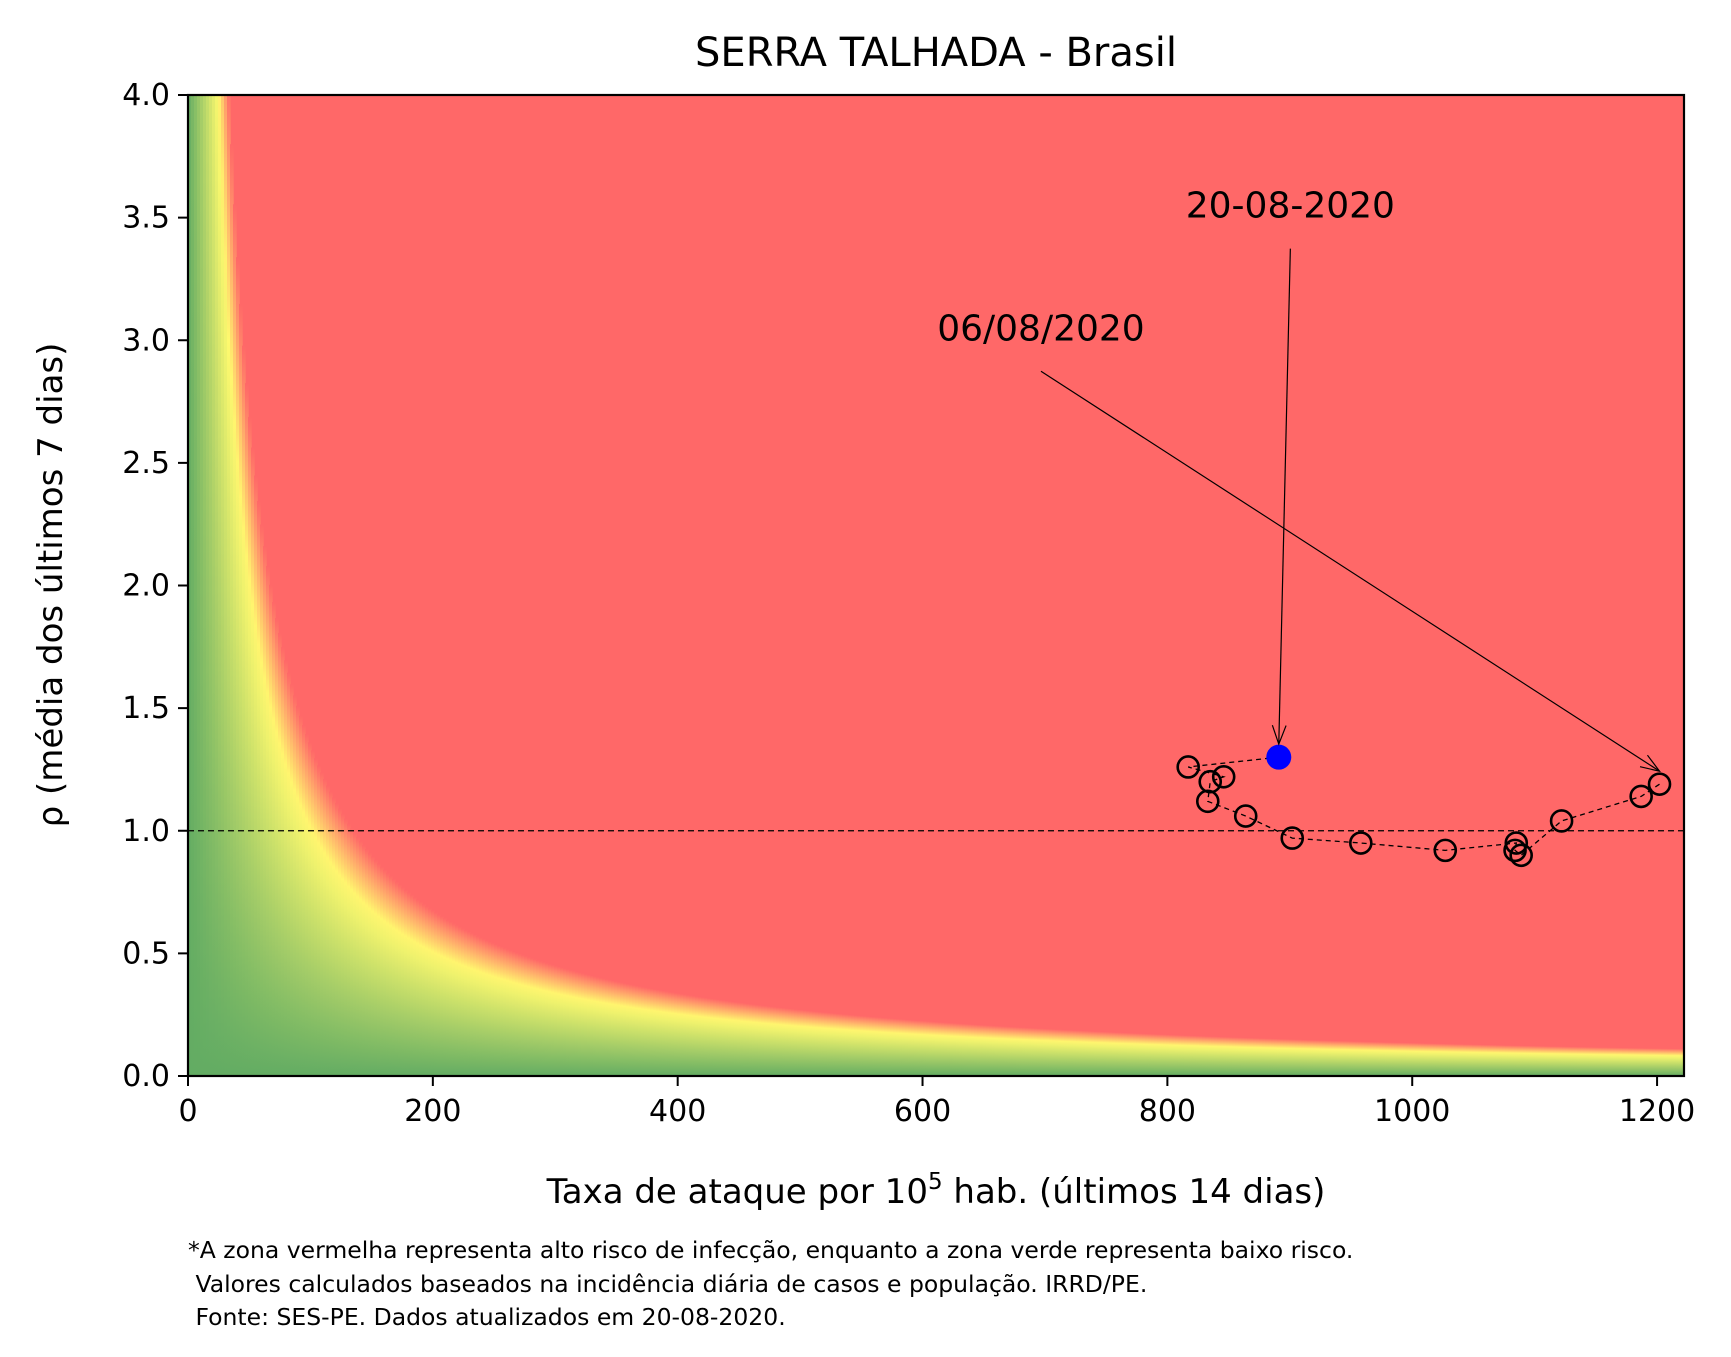  I want to click on x-tick-label: 200, so click(432, 1111).